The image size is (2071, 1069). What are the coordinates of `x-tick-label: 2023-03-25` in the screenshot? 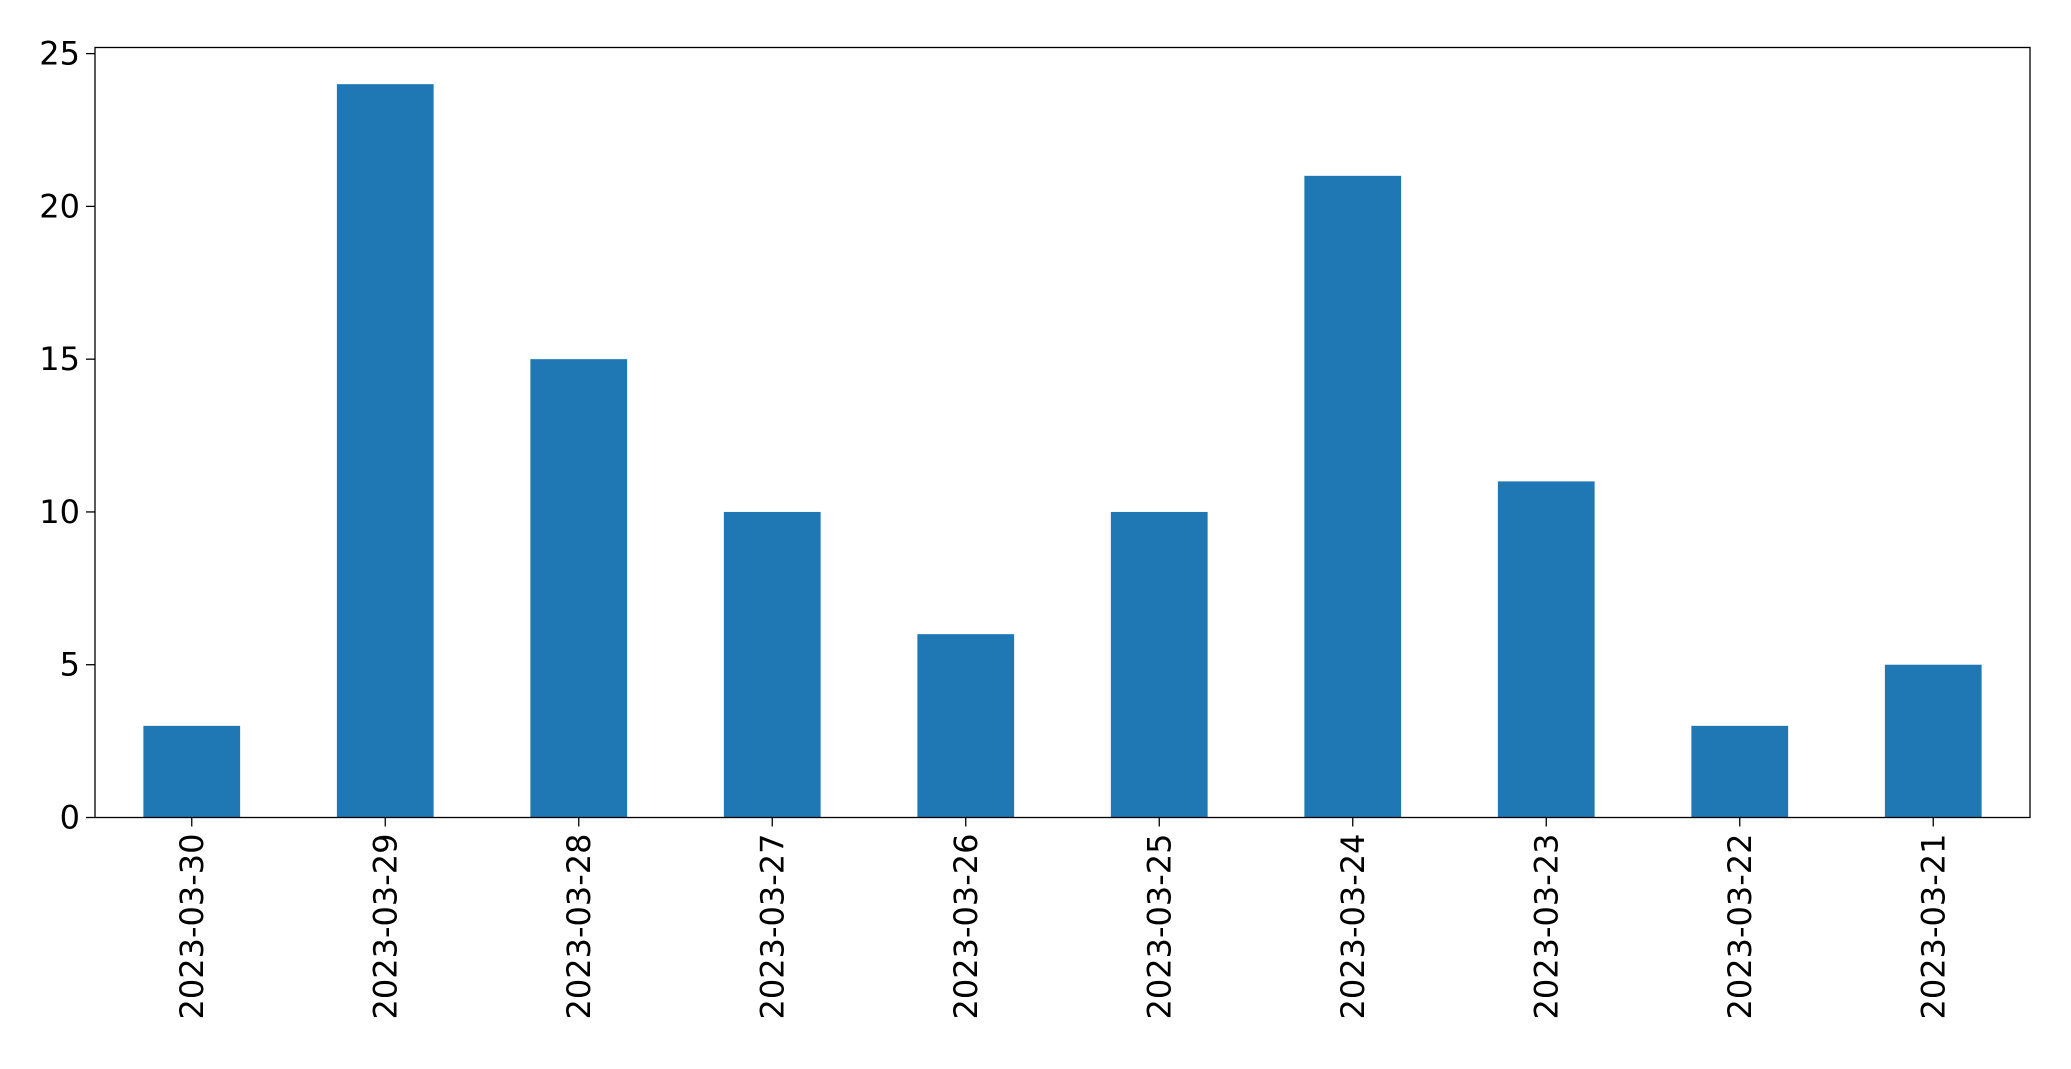 It's located at (1159, 927).